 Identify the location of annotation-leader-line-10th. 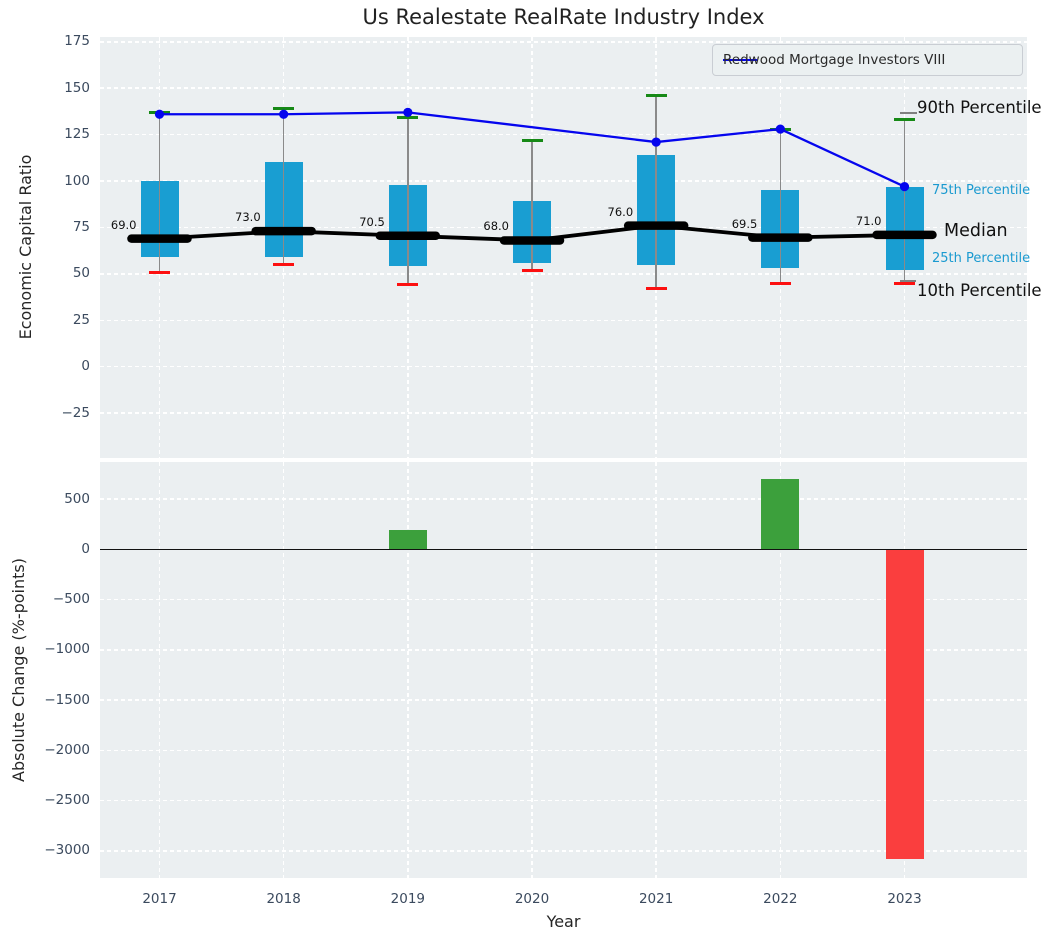
(908, 281).